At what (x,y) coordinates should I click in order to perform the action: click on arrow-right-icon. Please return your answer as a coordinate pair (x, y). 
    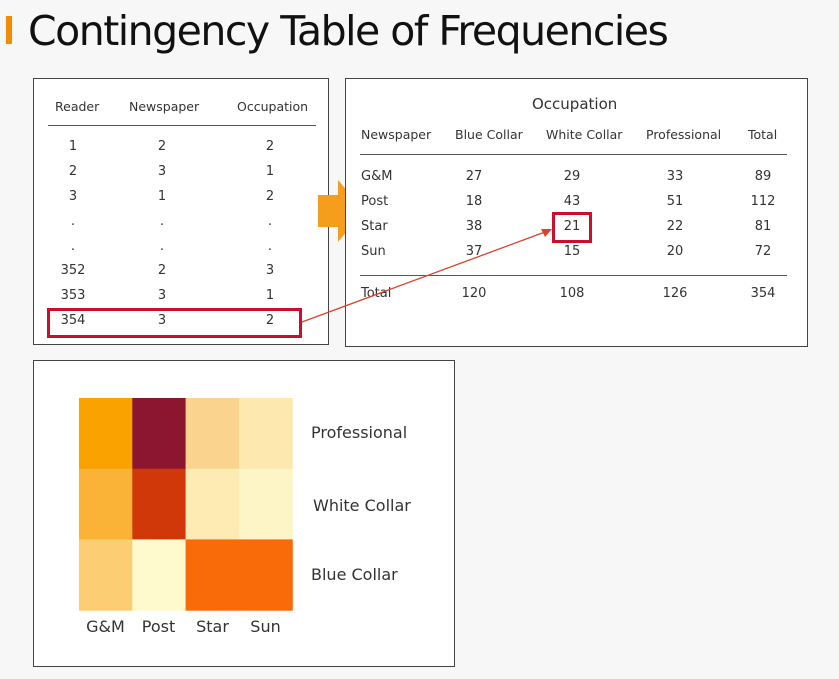
    Looking at the image, I should click on (341, 211).